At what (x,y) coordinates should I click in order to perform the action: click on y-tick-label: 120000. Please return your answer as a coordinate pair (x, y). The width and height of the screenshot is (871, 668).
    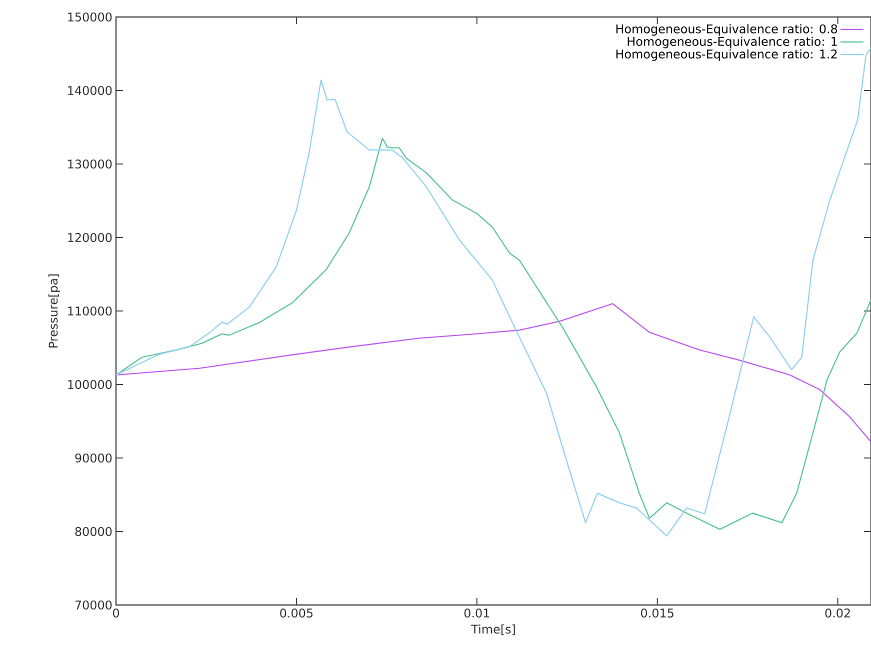
    Looking at the image, I should click on (90, 237).